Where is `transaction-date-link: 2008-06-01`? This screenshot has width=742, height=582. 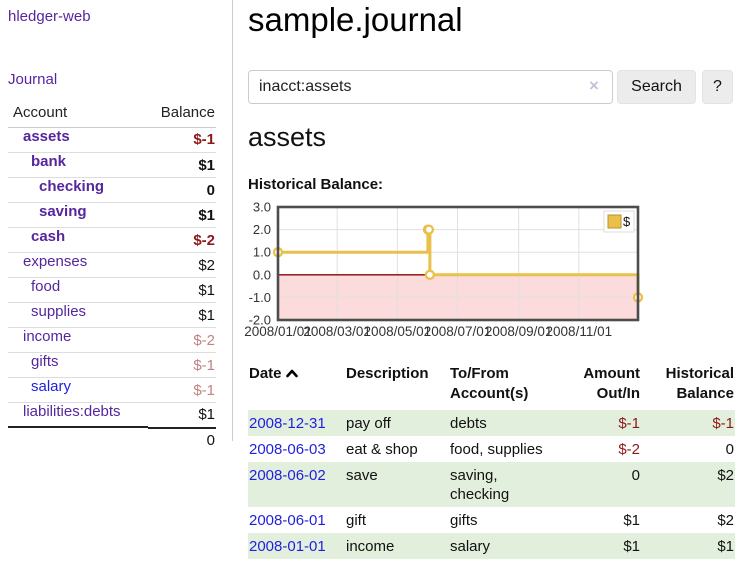 transaction-date-link: 2008-06-01 is located at coordinates (287, 520).